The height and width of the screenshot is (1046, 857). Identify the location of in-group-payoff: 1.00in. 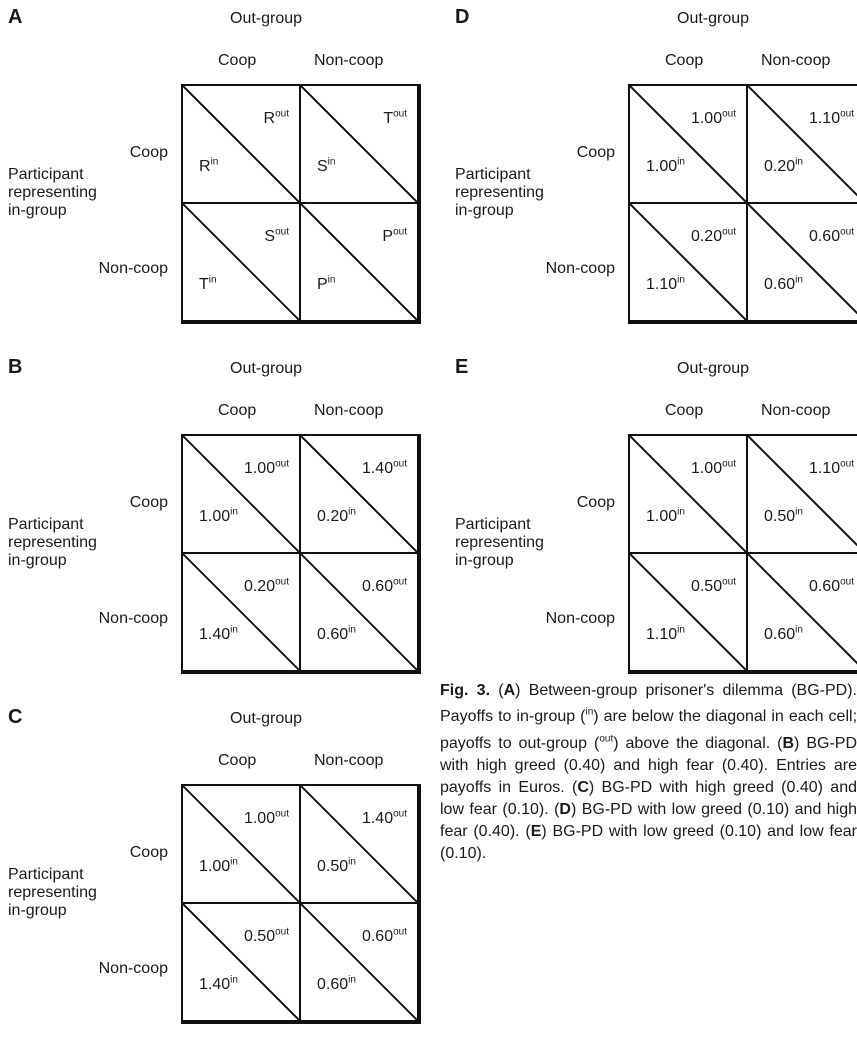
(218, 866).